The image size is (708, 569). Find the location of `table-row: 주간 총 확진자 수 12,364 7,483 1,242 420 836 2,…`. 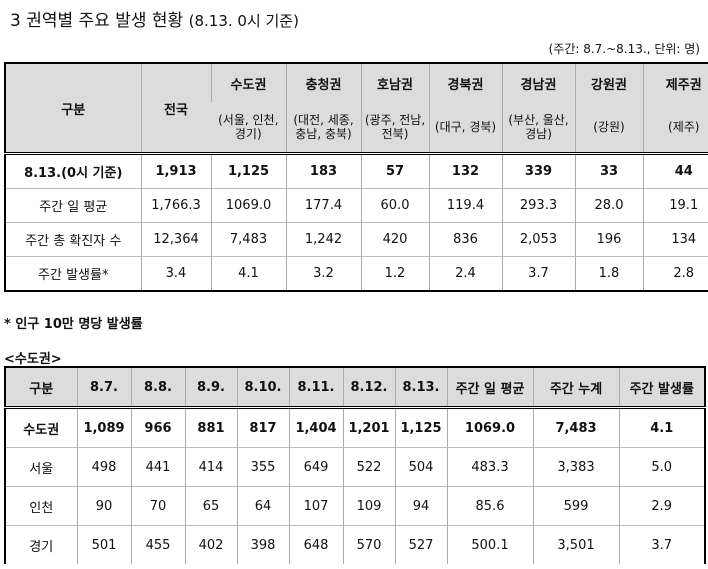

table-row: 주간 총 확진자 수 12,364 7,483 1,242 420 836 2,… is located at coordinates (356, 239).